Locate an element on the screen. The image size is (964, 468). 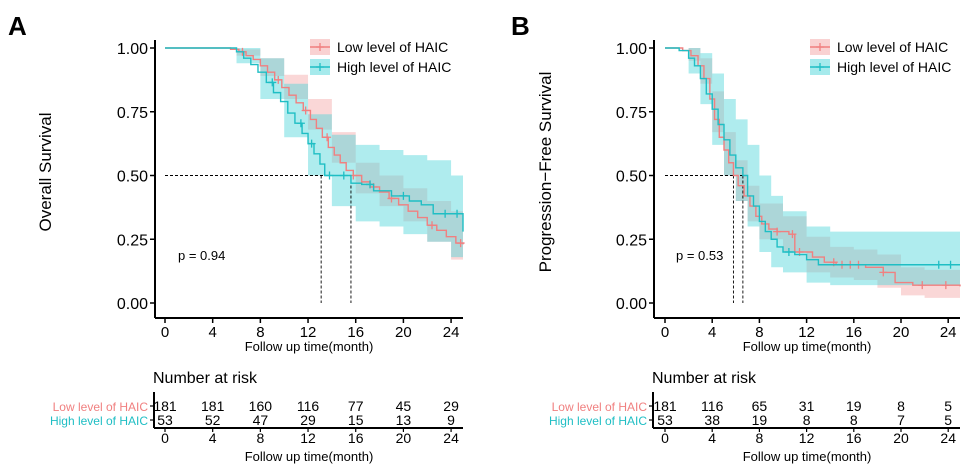
y-tick-label-b-1: 0.25 is located at coordinates (631, 240).